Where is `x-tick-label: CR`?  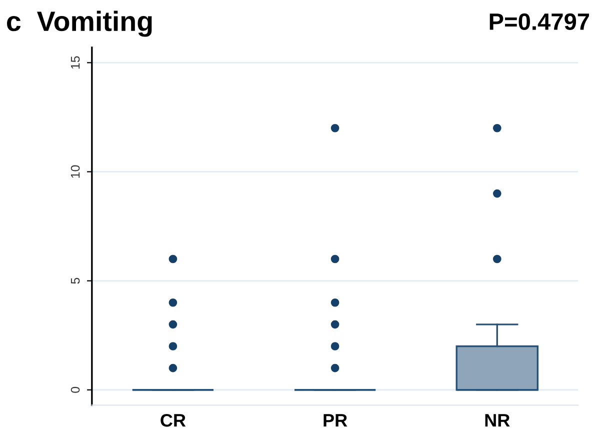
x-tick-label: CR is located at coordinates (173, 420).